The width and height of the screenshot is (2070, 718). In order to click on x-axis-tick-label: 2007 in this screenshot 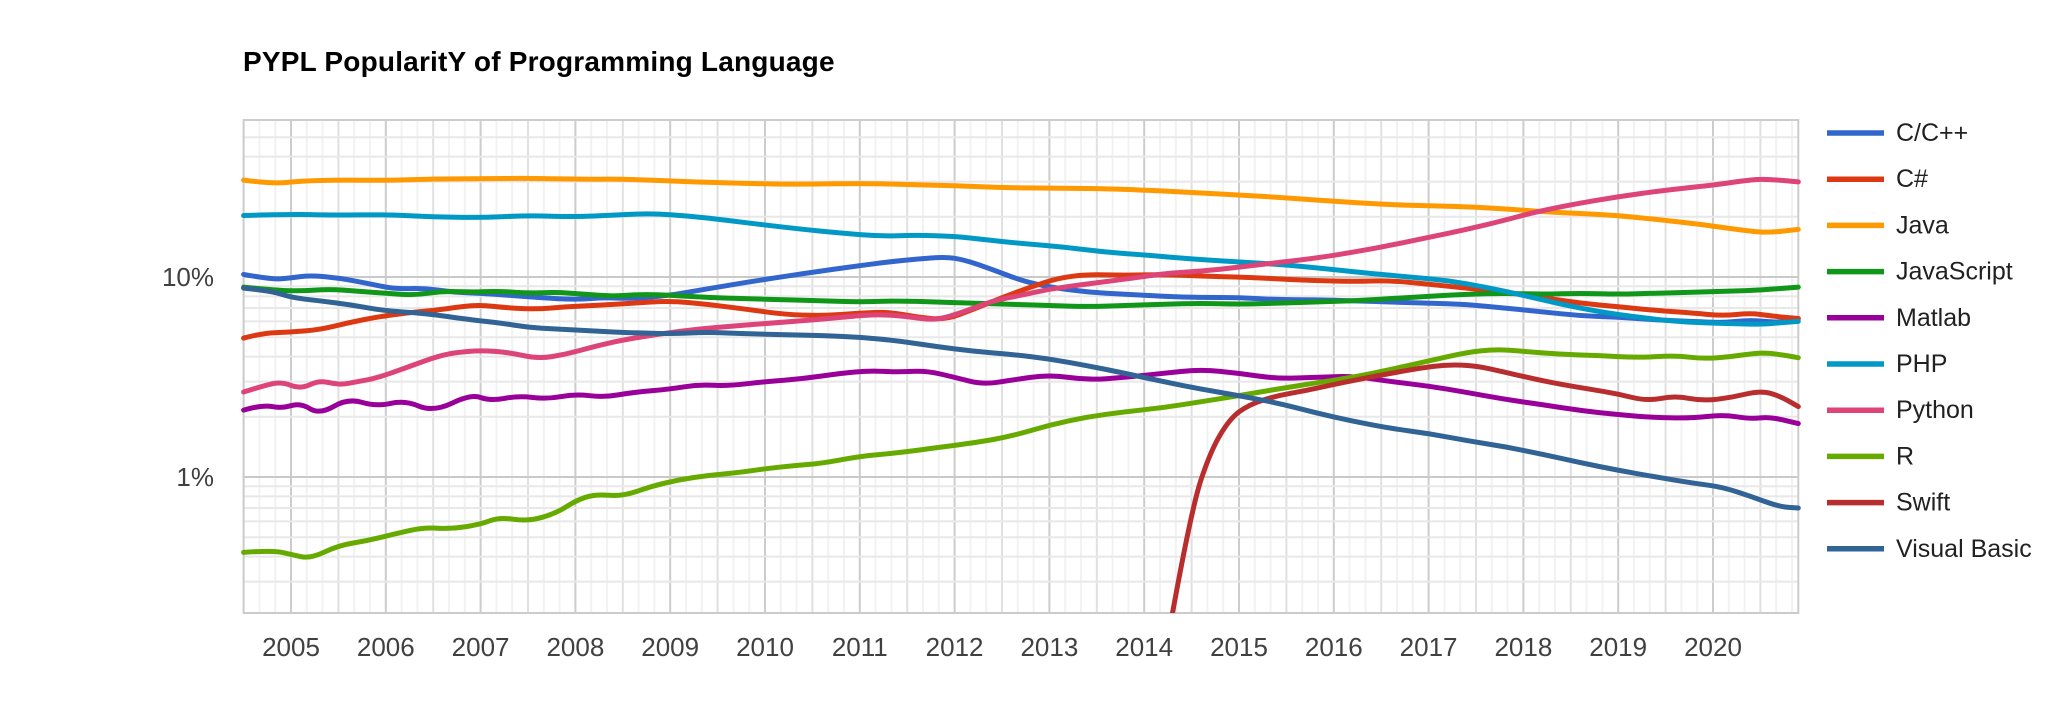, I will do `click(481, 647)`.